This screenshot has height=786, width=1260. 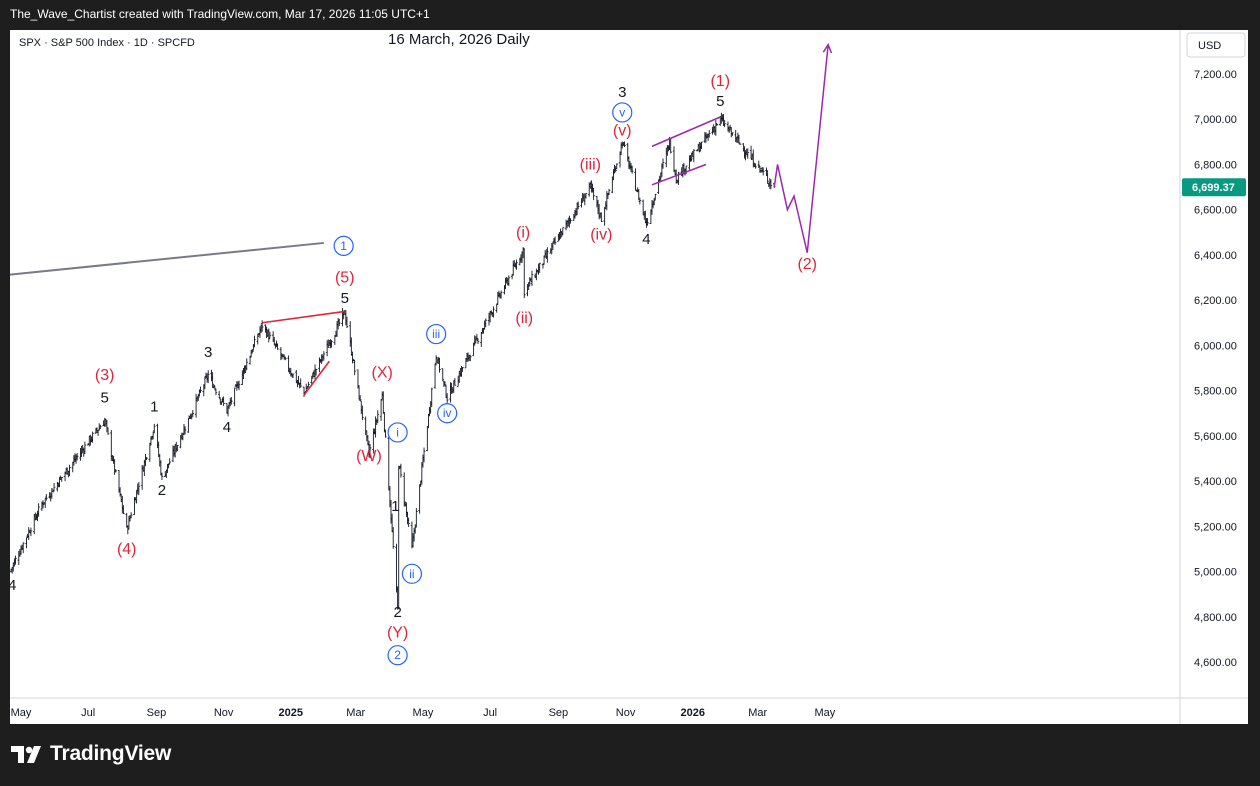 What do you see at coordinates (807, 264) in the screenshot?
I see `wave-label: (2)` at bounding box center [807, 264].